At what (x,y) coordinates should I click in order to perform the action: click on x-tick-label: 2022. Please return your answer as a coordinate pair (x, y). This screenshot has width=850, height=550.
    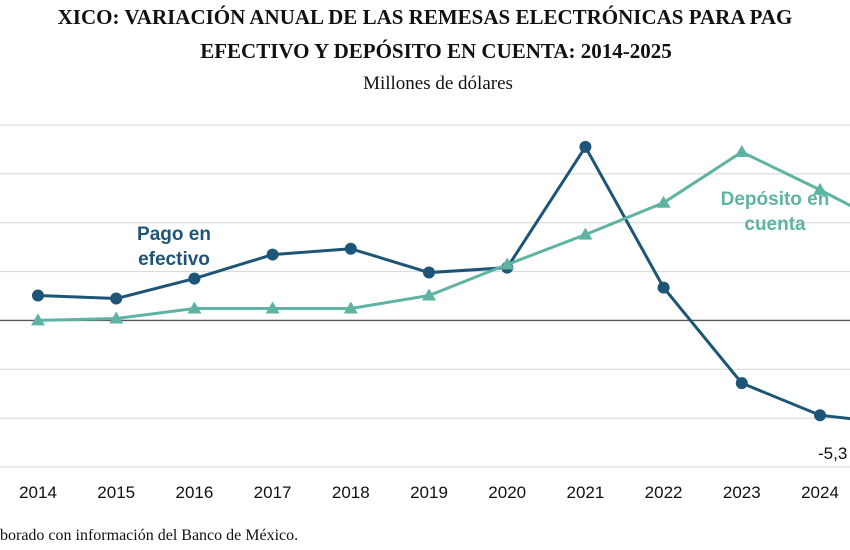
    Looking at the image, I should click on (664, 492).